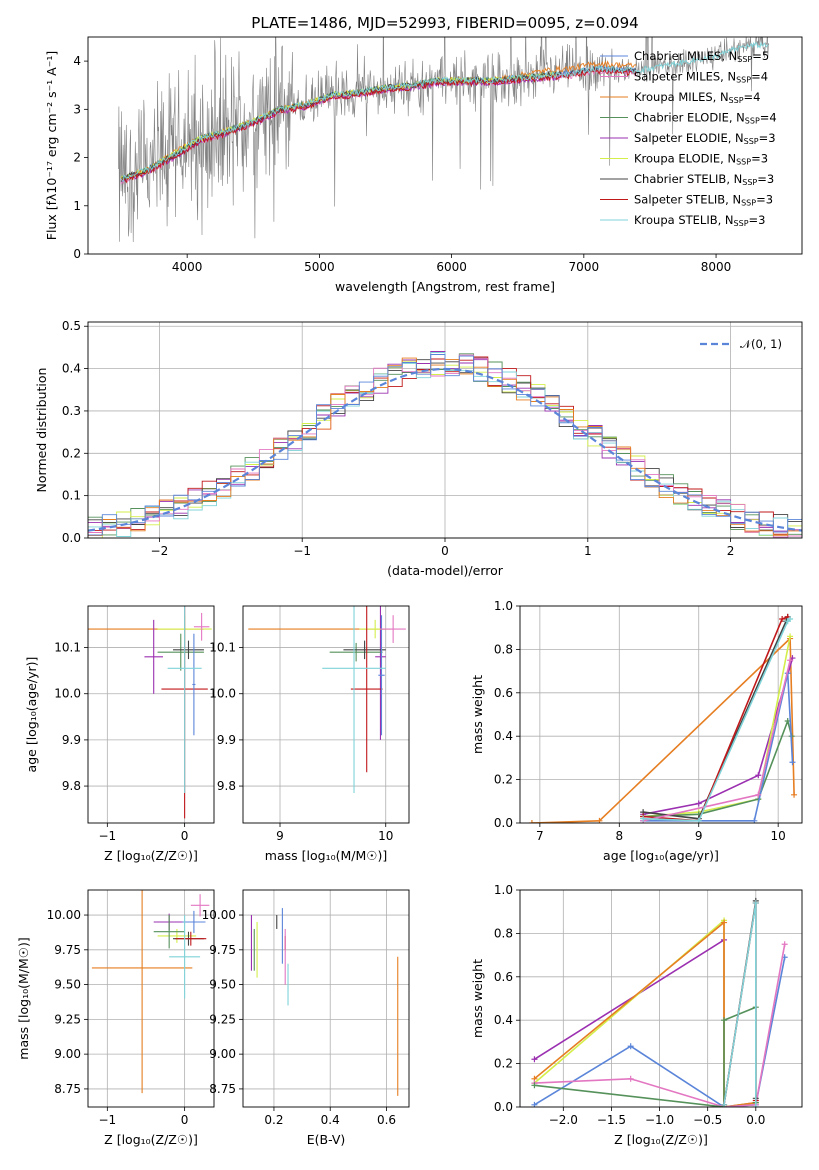 The width and height of the screenshot is (819, 1170). I want to click on y-tick-label: 0.1, so click(71, 496).